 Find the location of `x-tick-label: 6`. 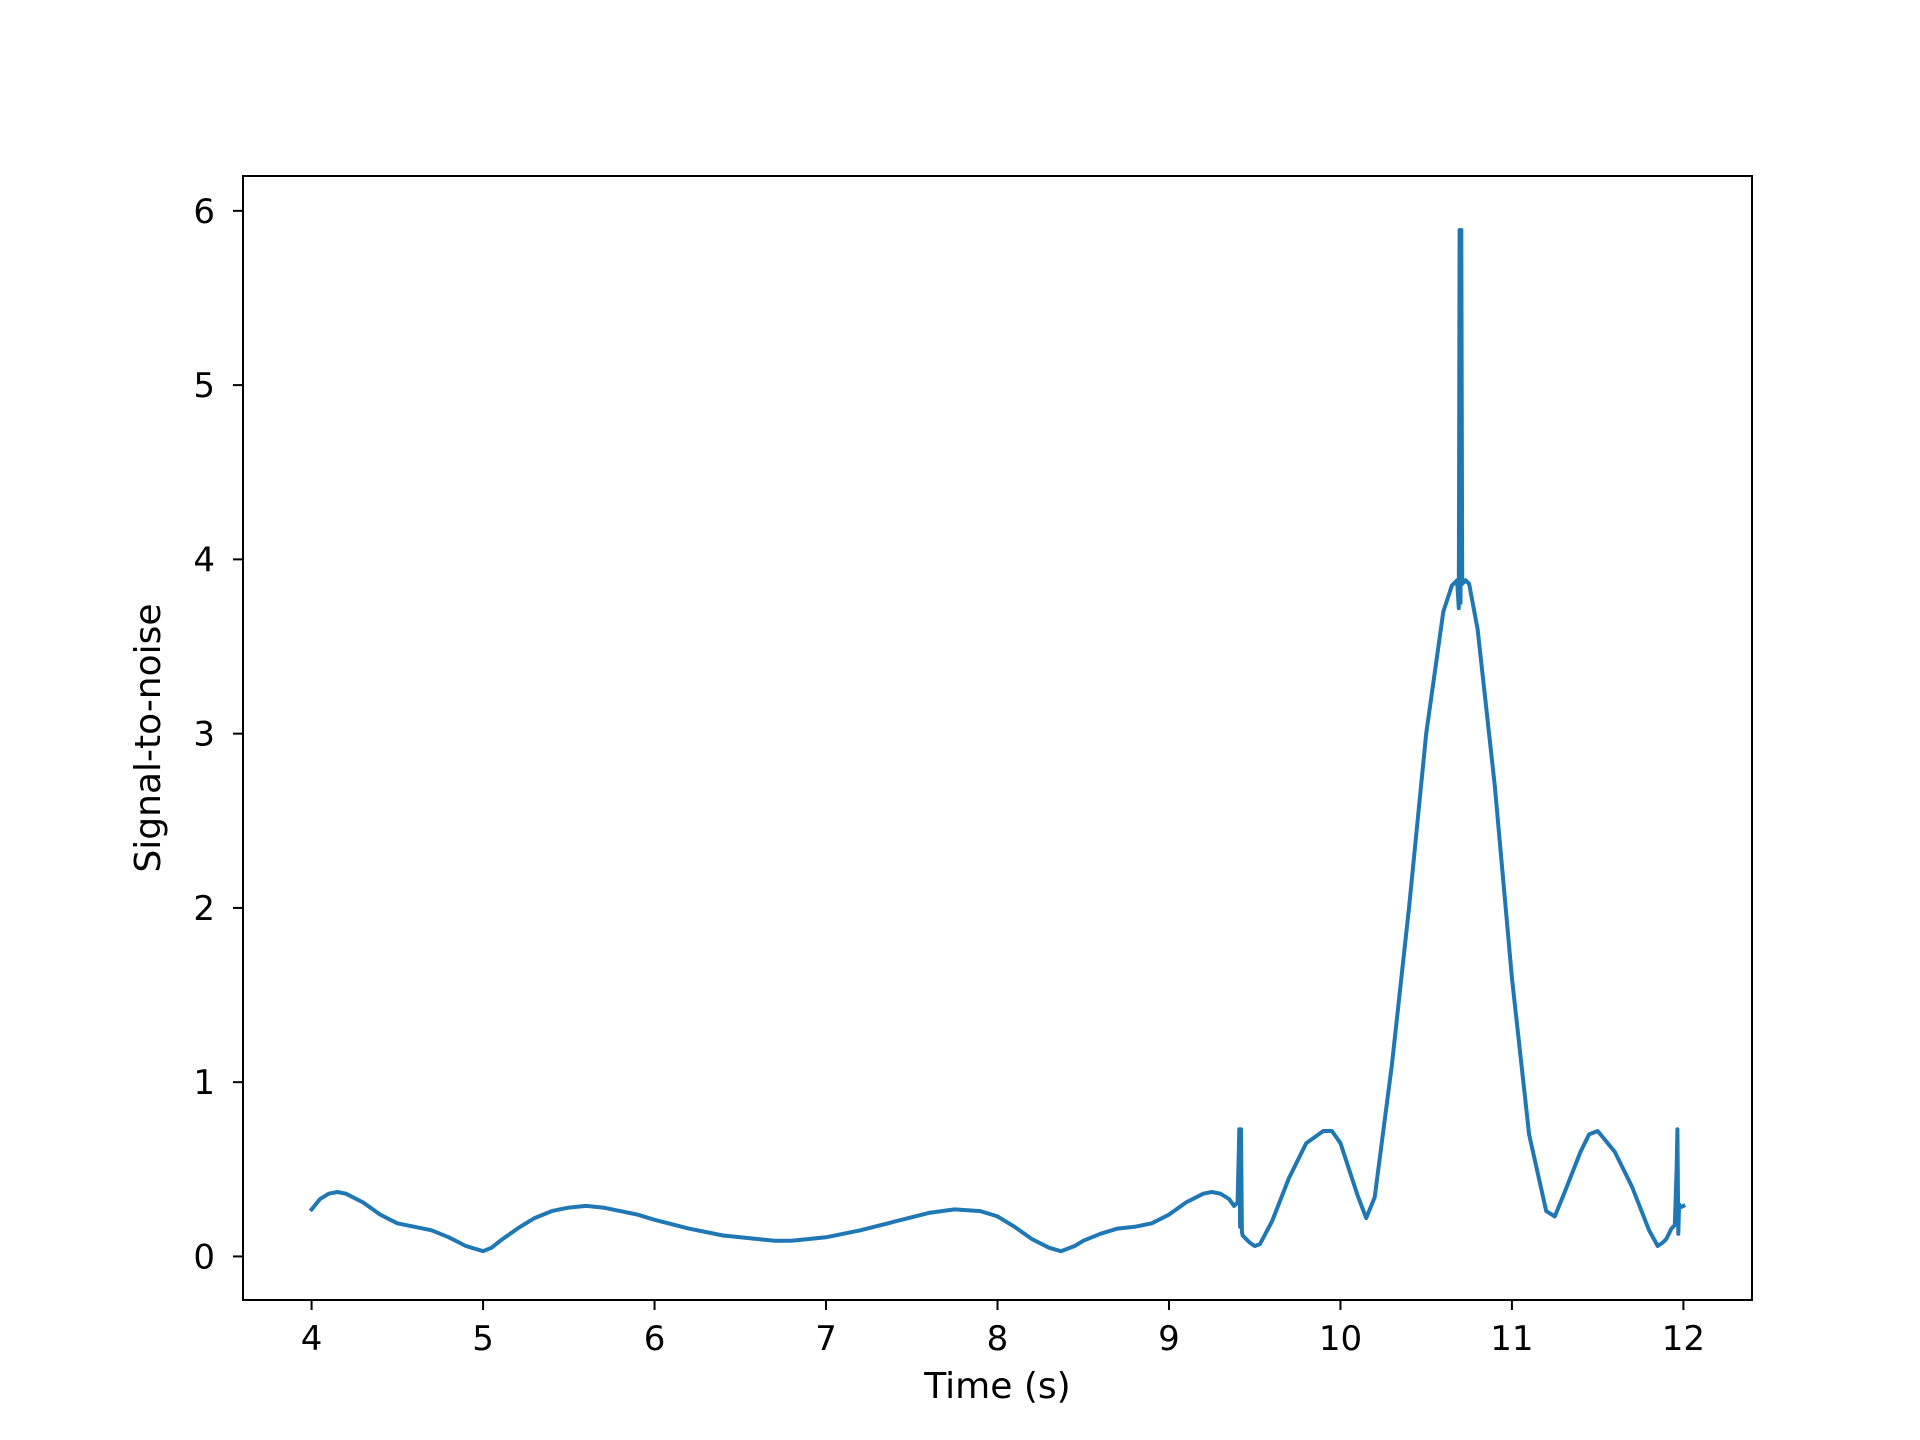

x-tick-label: 6 is located at coordinates (655, 1339).